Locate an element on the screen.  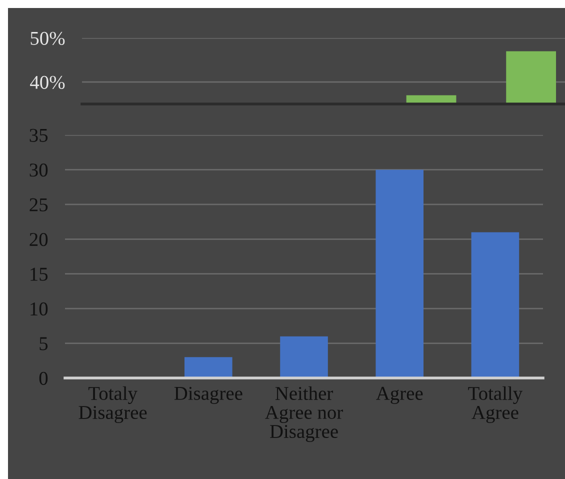
y-tick-label: 40% is located at coordinates (47, 82).